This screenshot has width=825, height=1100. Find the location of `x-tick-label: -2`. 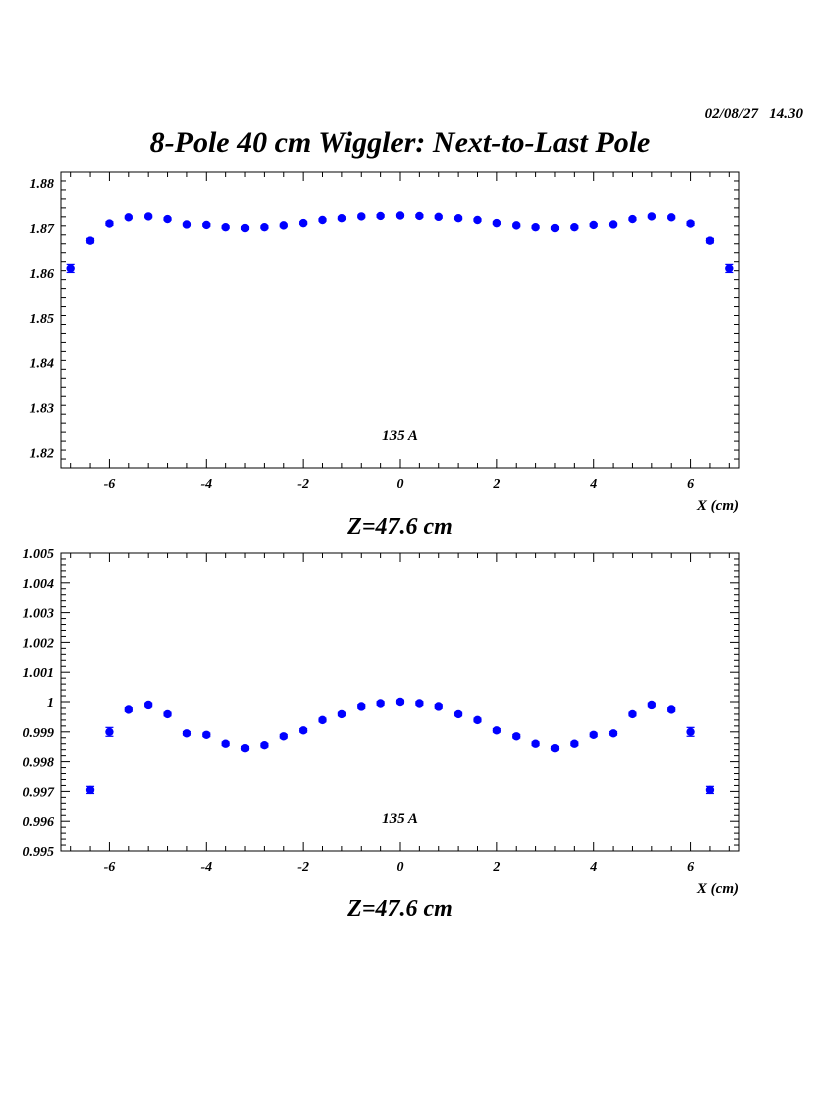

x-tick-label: -2 is located at coordinates (303, 484).